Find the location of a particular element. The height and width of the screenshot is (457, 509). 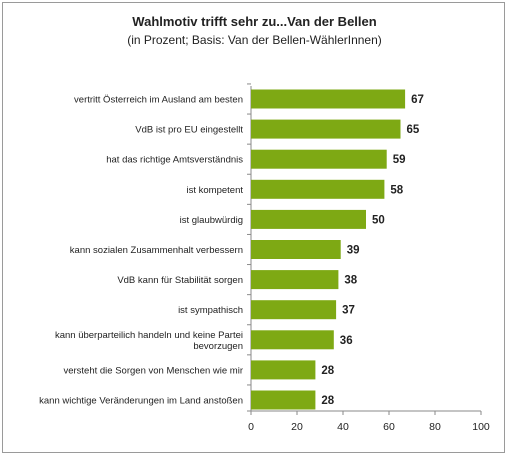

category-label: VdB kann für Stabilität sorgen is located at coordinates (180, 280).